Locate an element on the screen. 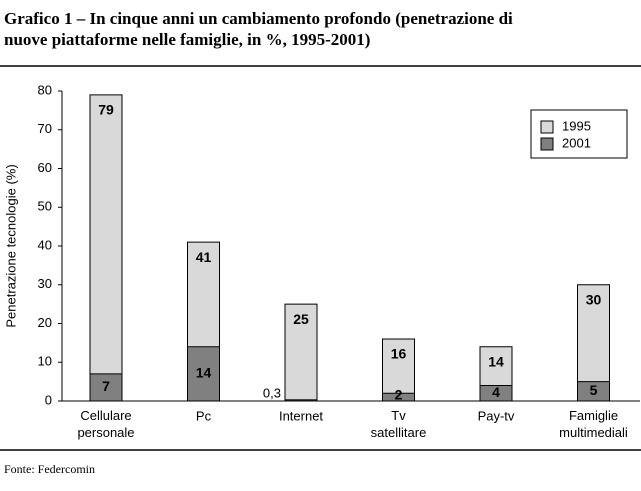 The height and width of the screenshot is (491, 641). data-label: 30 is located at coordinates (594, 299).